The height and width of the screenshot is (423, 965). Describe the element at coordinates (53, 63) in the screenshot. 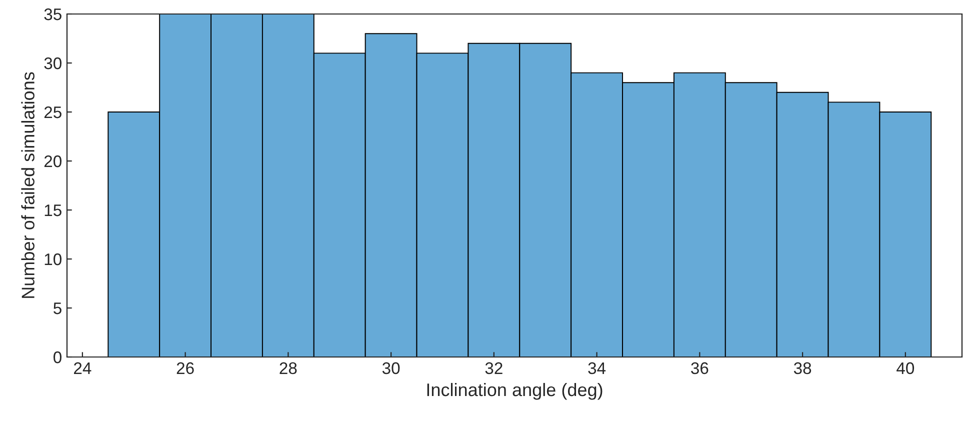

I see `y-tick-label: 30` at that location.